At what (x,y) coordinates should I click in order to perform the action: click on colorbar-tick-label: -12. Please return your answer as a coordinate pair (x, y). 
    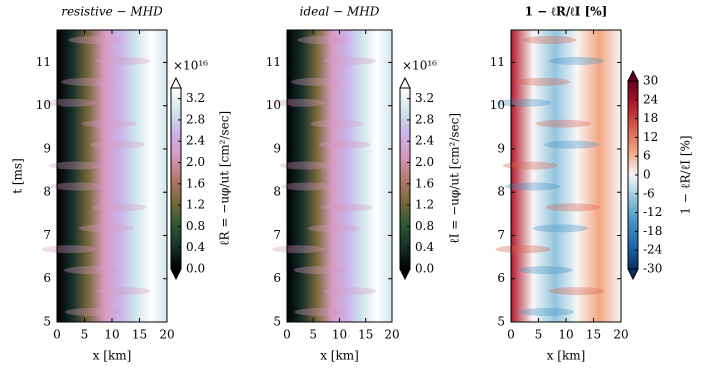
    Looking at the image, I should click on (652, 212).